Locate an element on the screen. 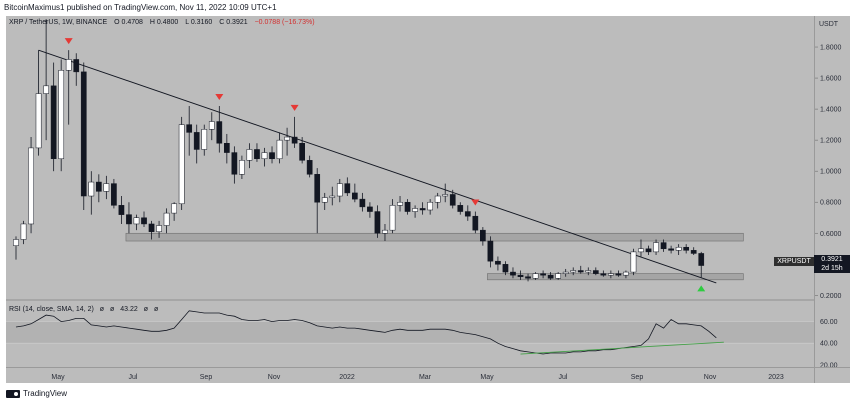 The height and width of the screenshot is (403, 850). legend-open: O 0.4708 is located at coordinates (128, 22).